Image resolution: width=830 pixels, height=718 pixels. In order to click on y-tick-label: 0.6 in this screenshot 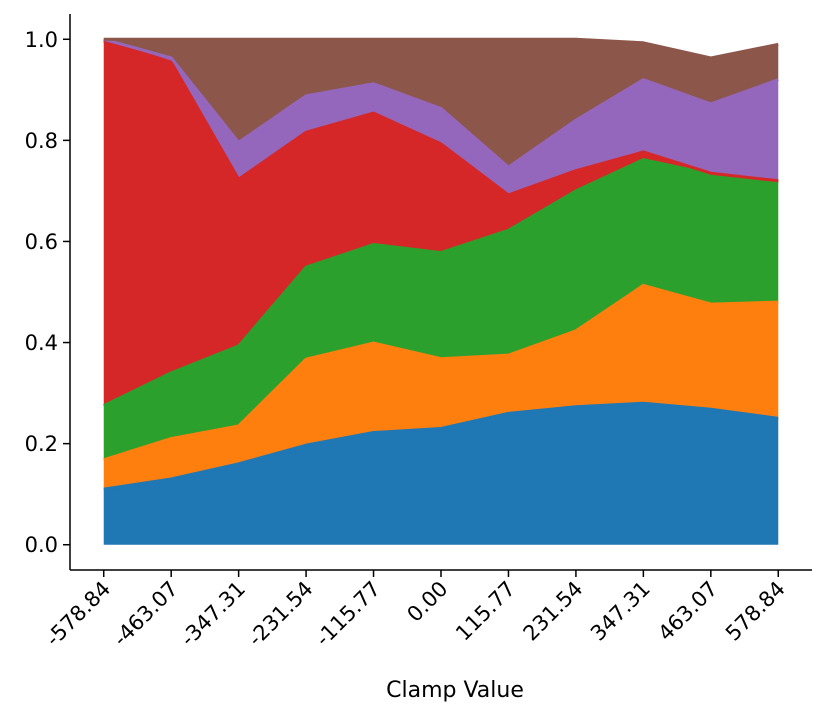, I will do `click(41, 242)`.